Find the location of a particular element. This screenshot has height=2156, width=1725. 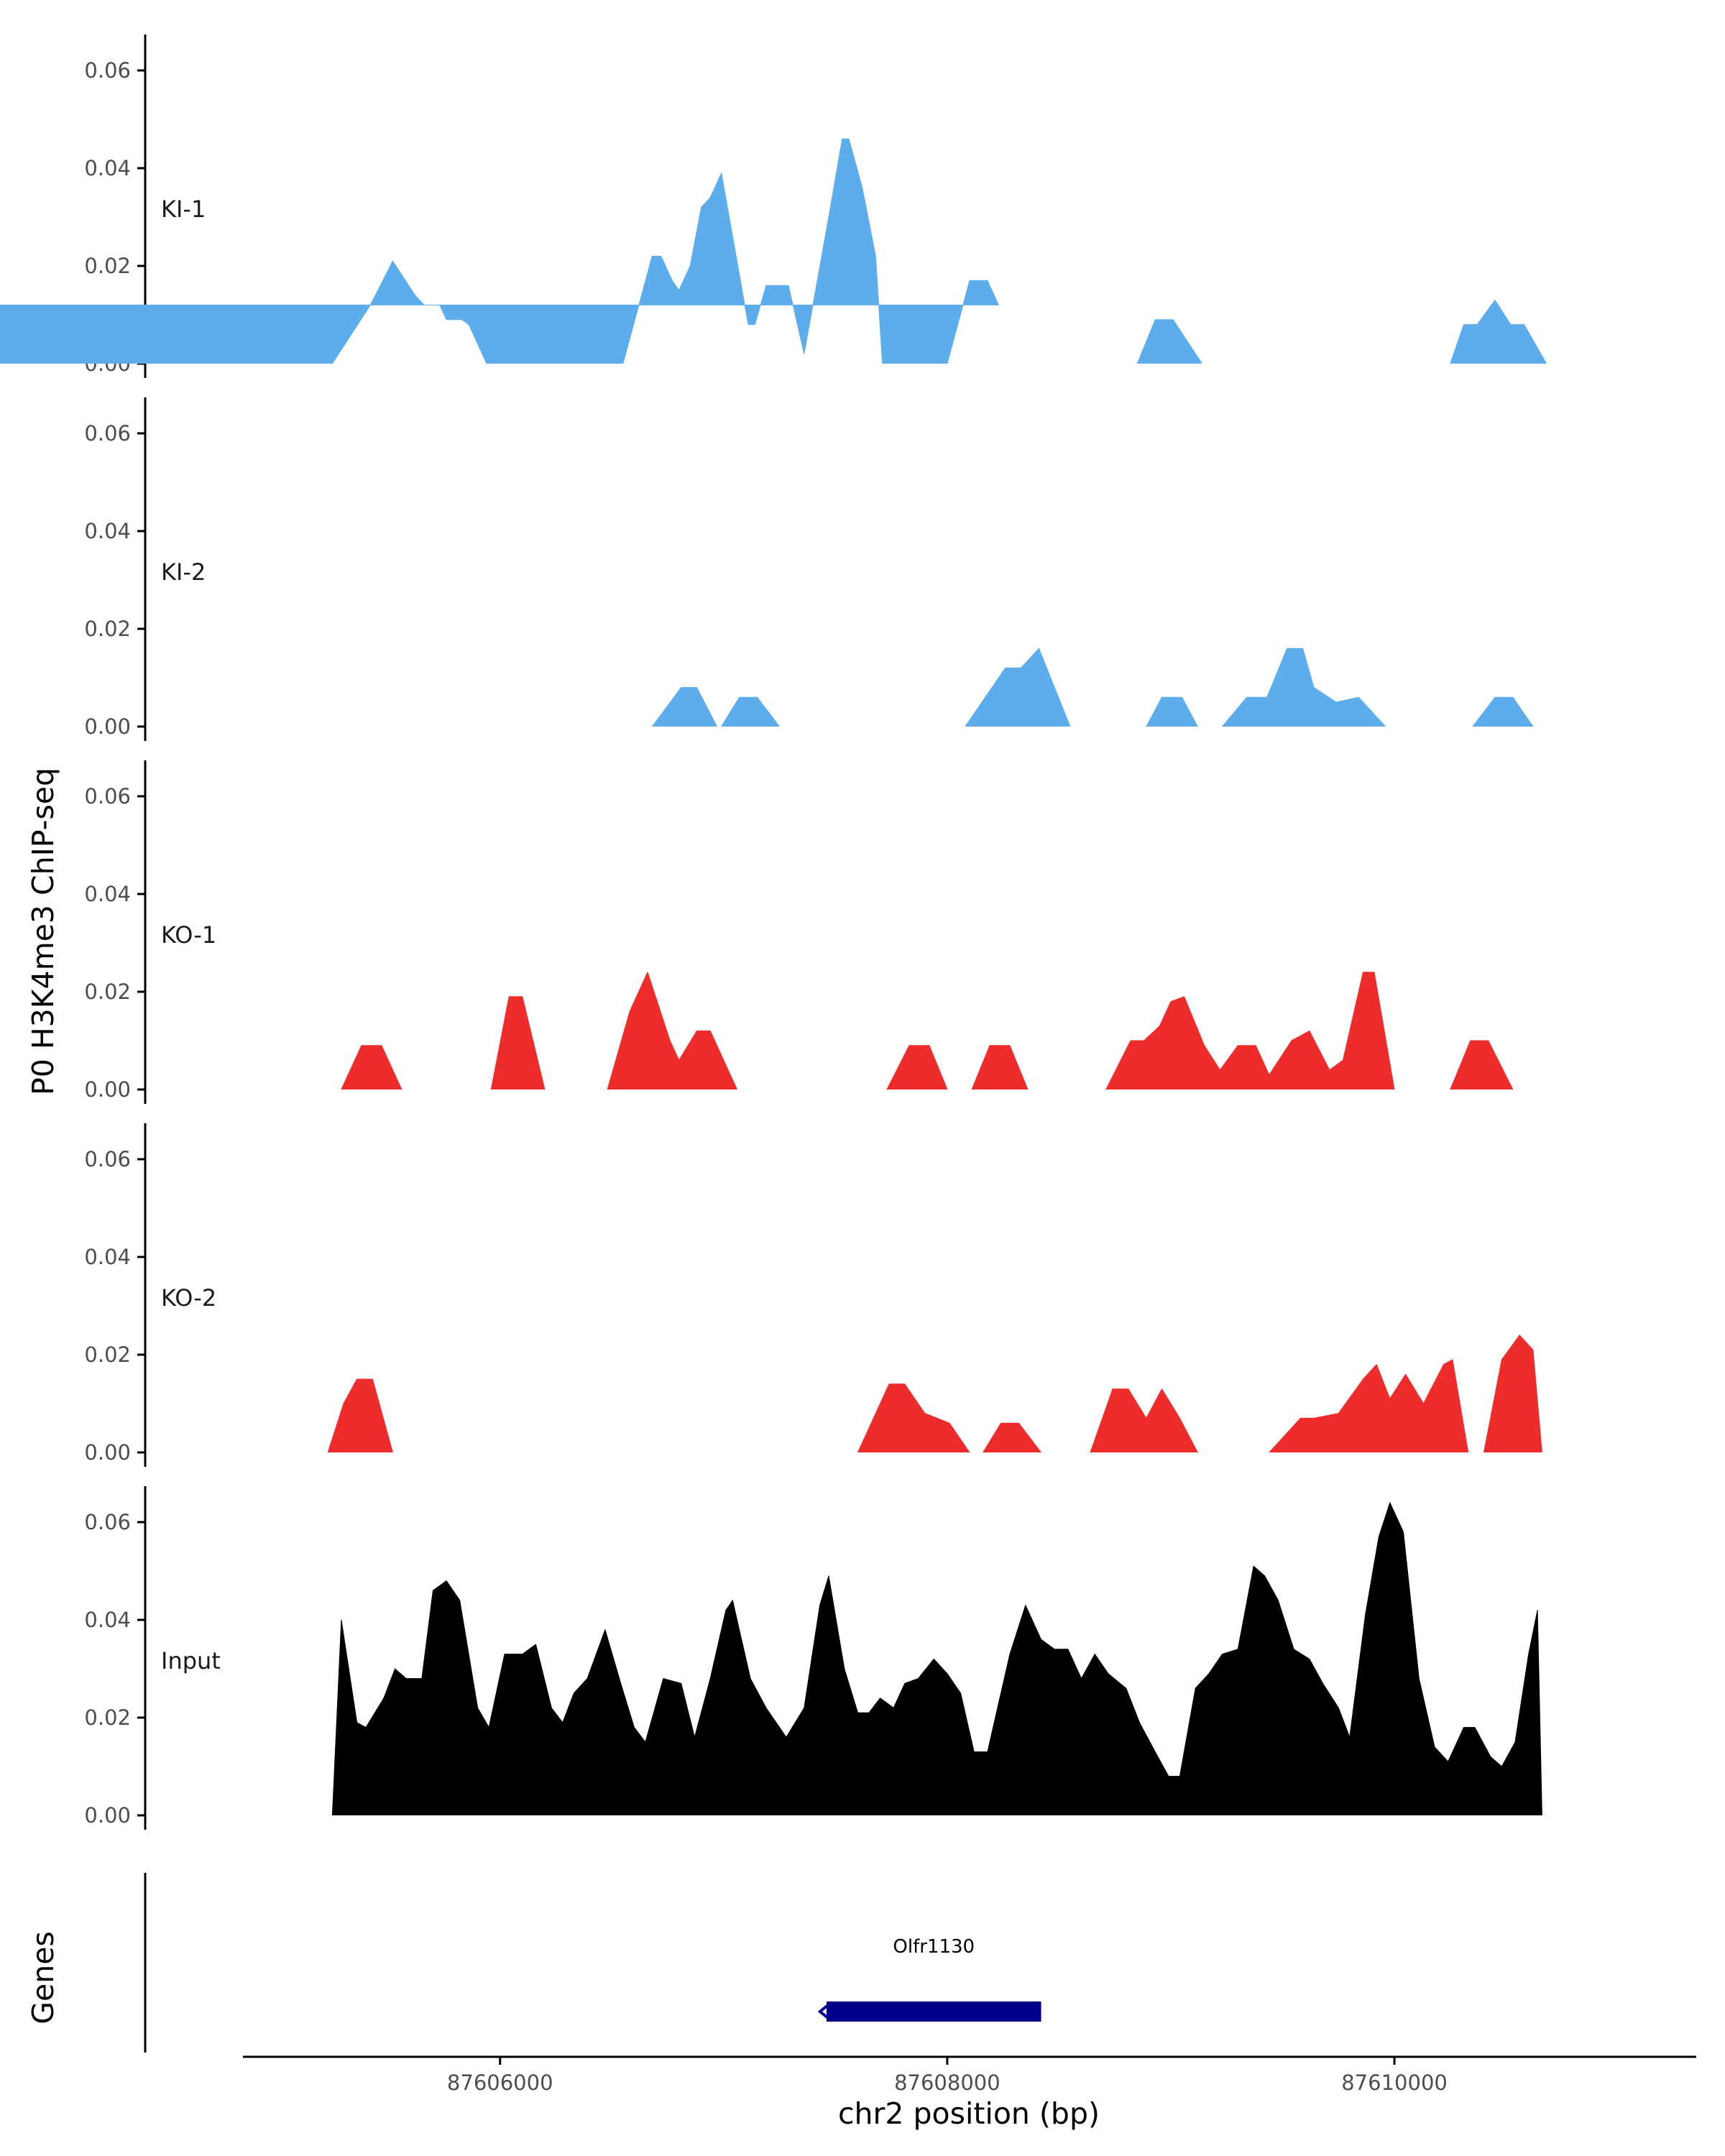

gene-body is located at coordinates (933, 2011).